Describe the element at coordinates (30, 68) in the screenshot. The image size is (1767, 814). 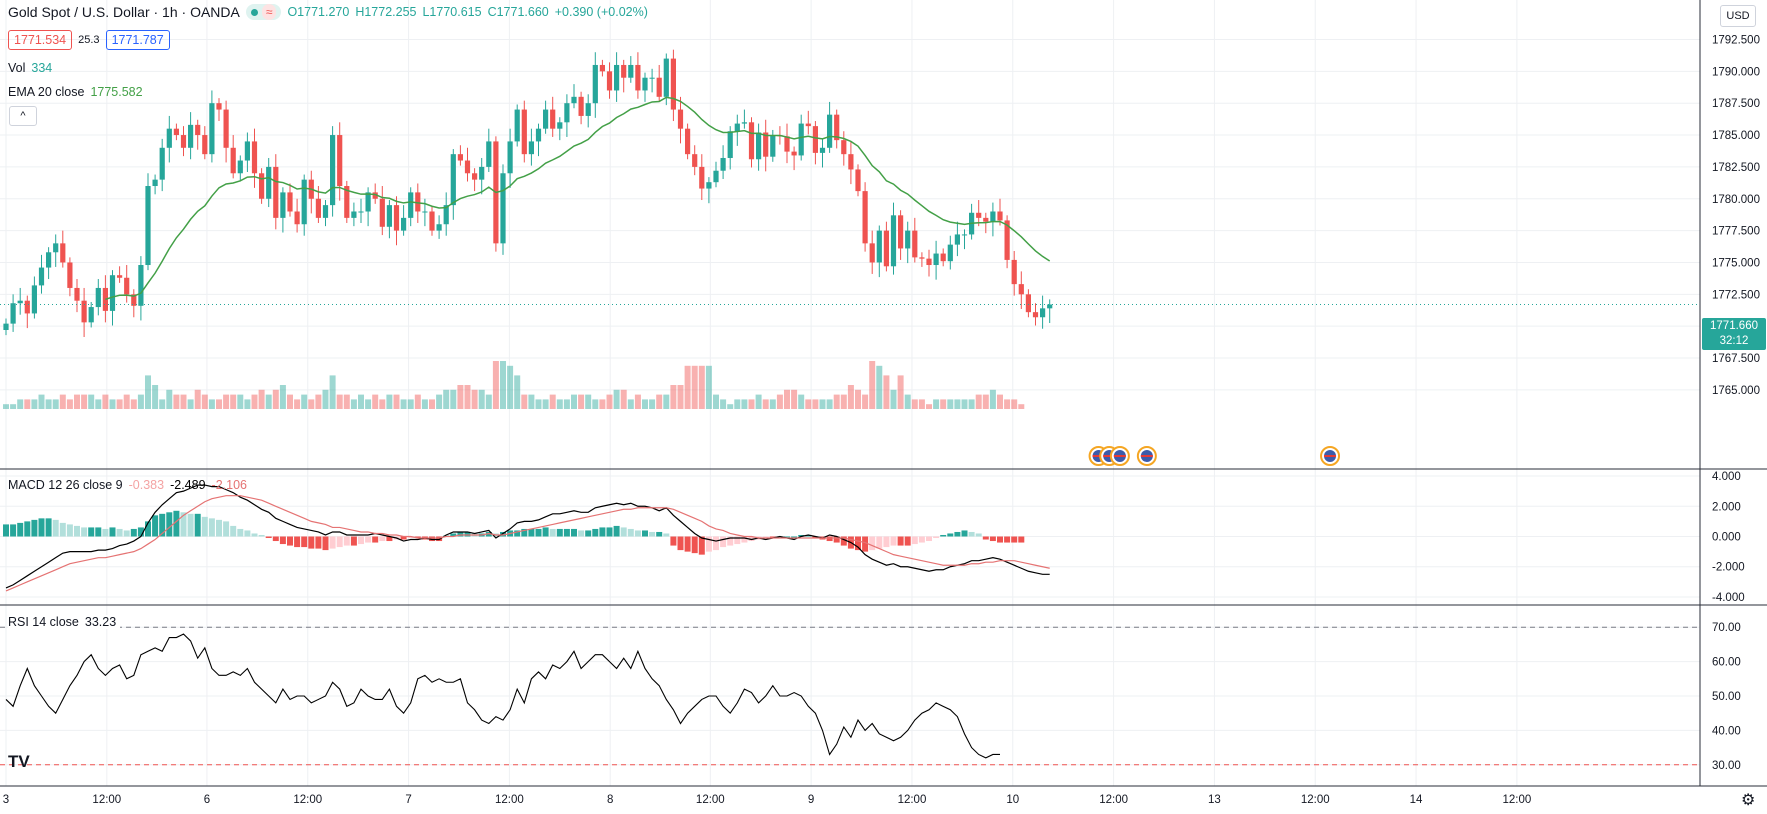
I see `volume-legend: Vol 334` at that location.